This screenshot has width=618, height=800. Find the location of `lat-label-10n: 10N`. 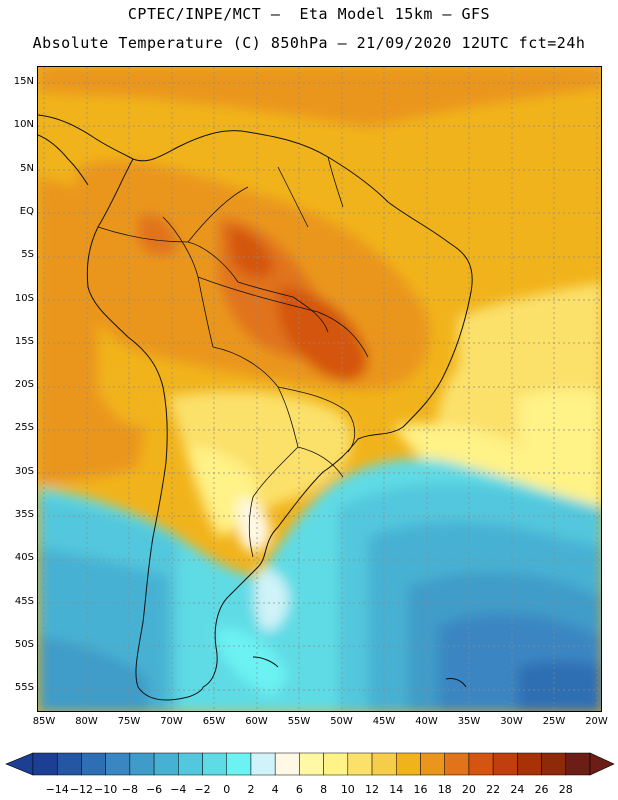

lat-label-10n: 10N is located at coordinates (23, 125).